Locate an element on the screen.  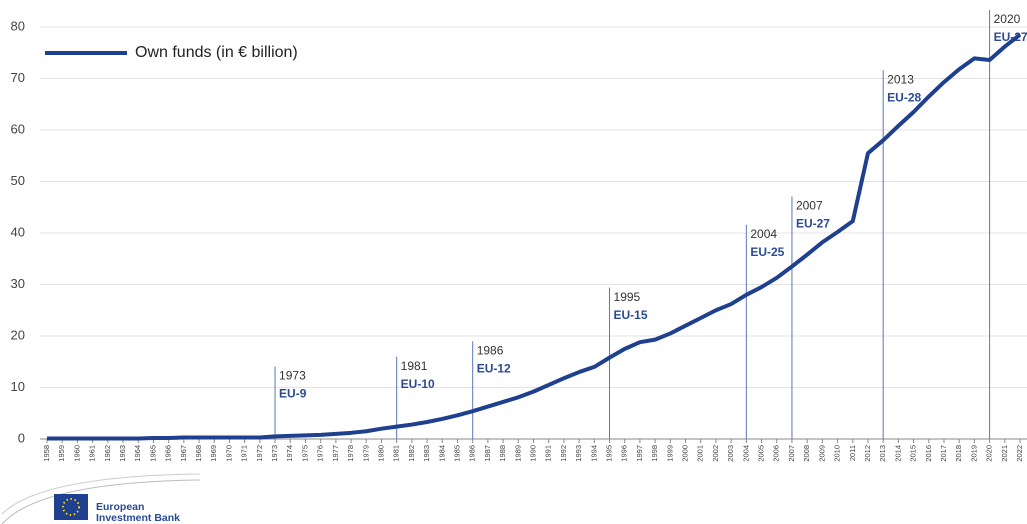
y-tick-label: 60 is located at coordinates (18, 128).